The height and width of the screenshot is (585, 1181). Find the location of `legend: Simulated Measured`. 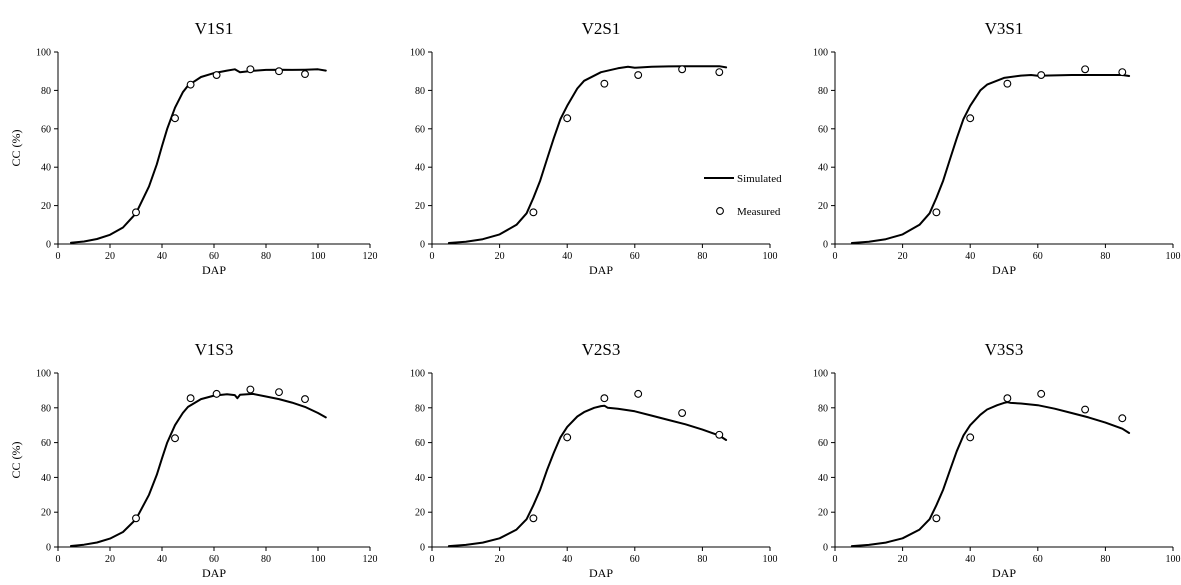

legend: Simulated Measured is located at coordinates (743, 195).